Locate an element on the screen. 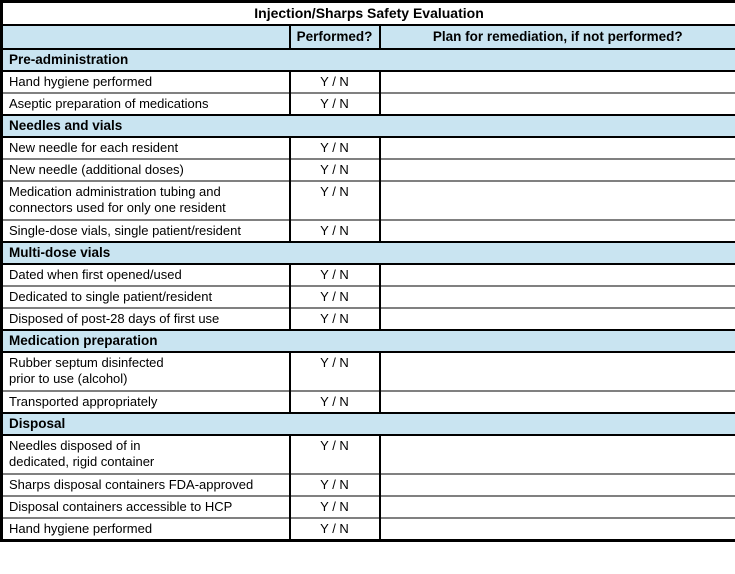 Image resolution: width=735 pixels, height=574 pixels. row-label: Transported appropriately is located at coordinates (146, 401).